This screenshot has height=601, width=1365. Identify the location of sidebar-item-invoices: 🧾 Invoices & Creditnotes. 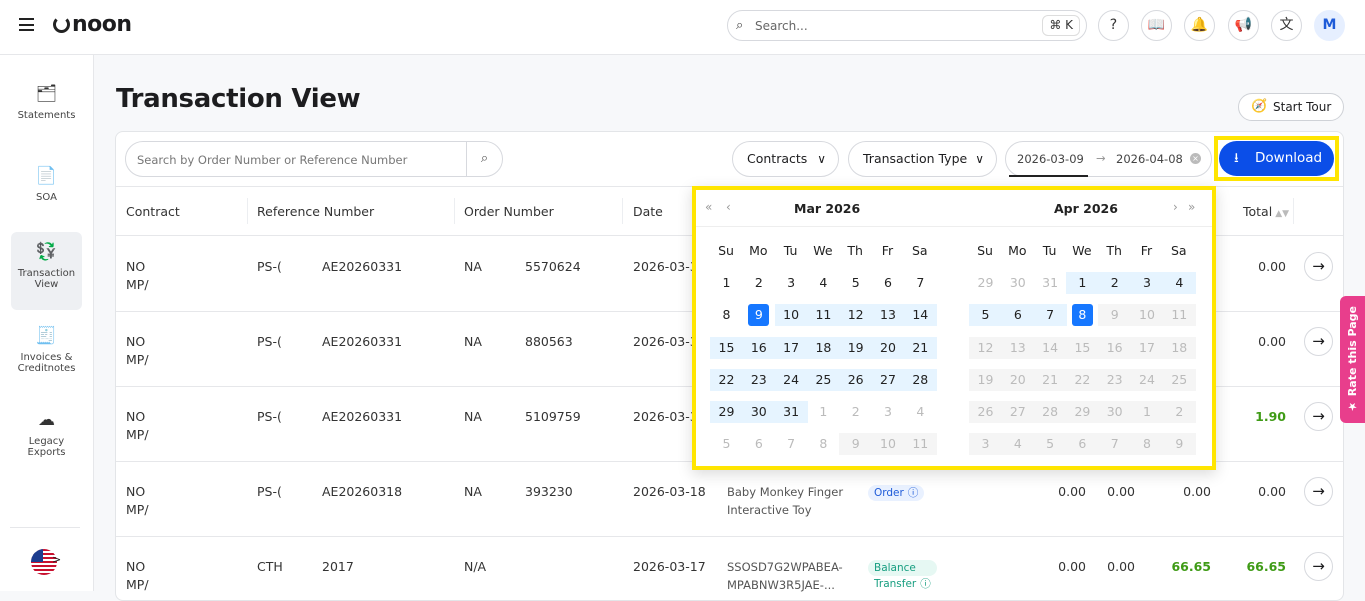
(46, 353).